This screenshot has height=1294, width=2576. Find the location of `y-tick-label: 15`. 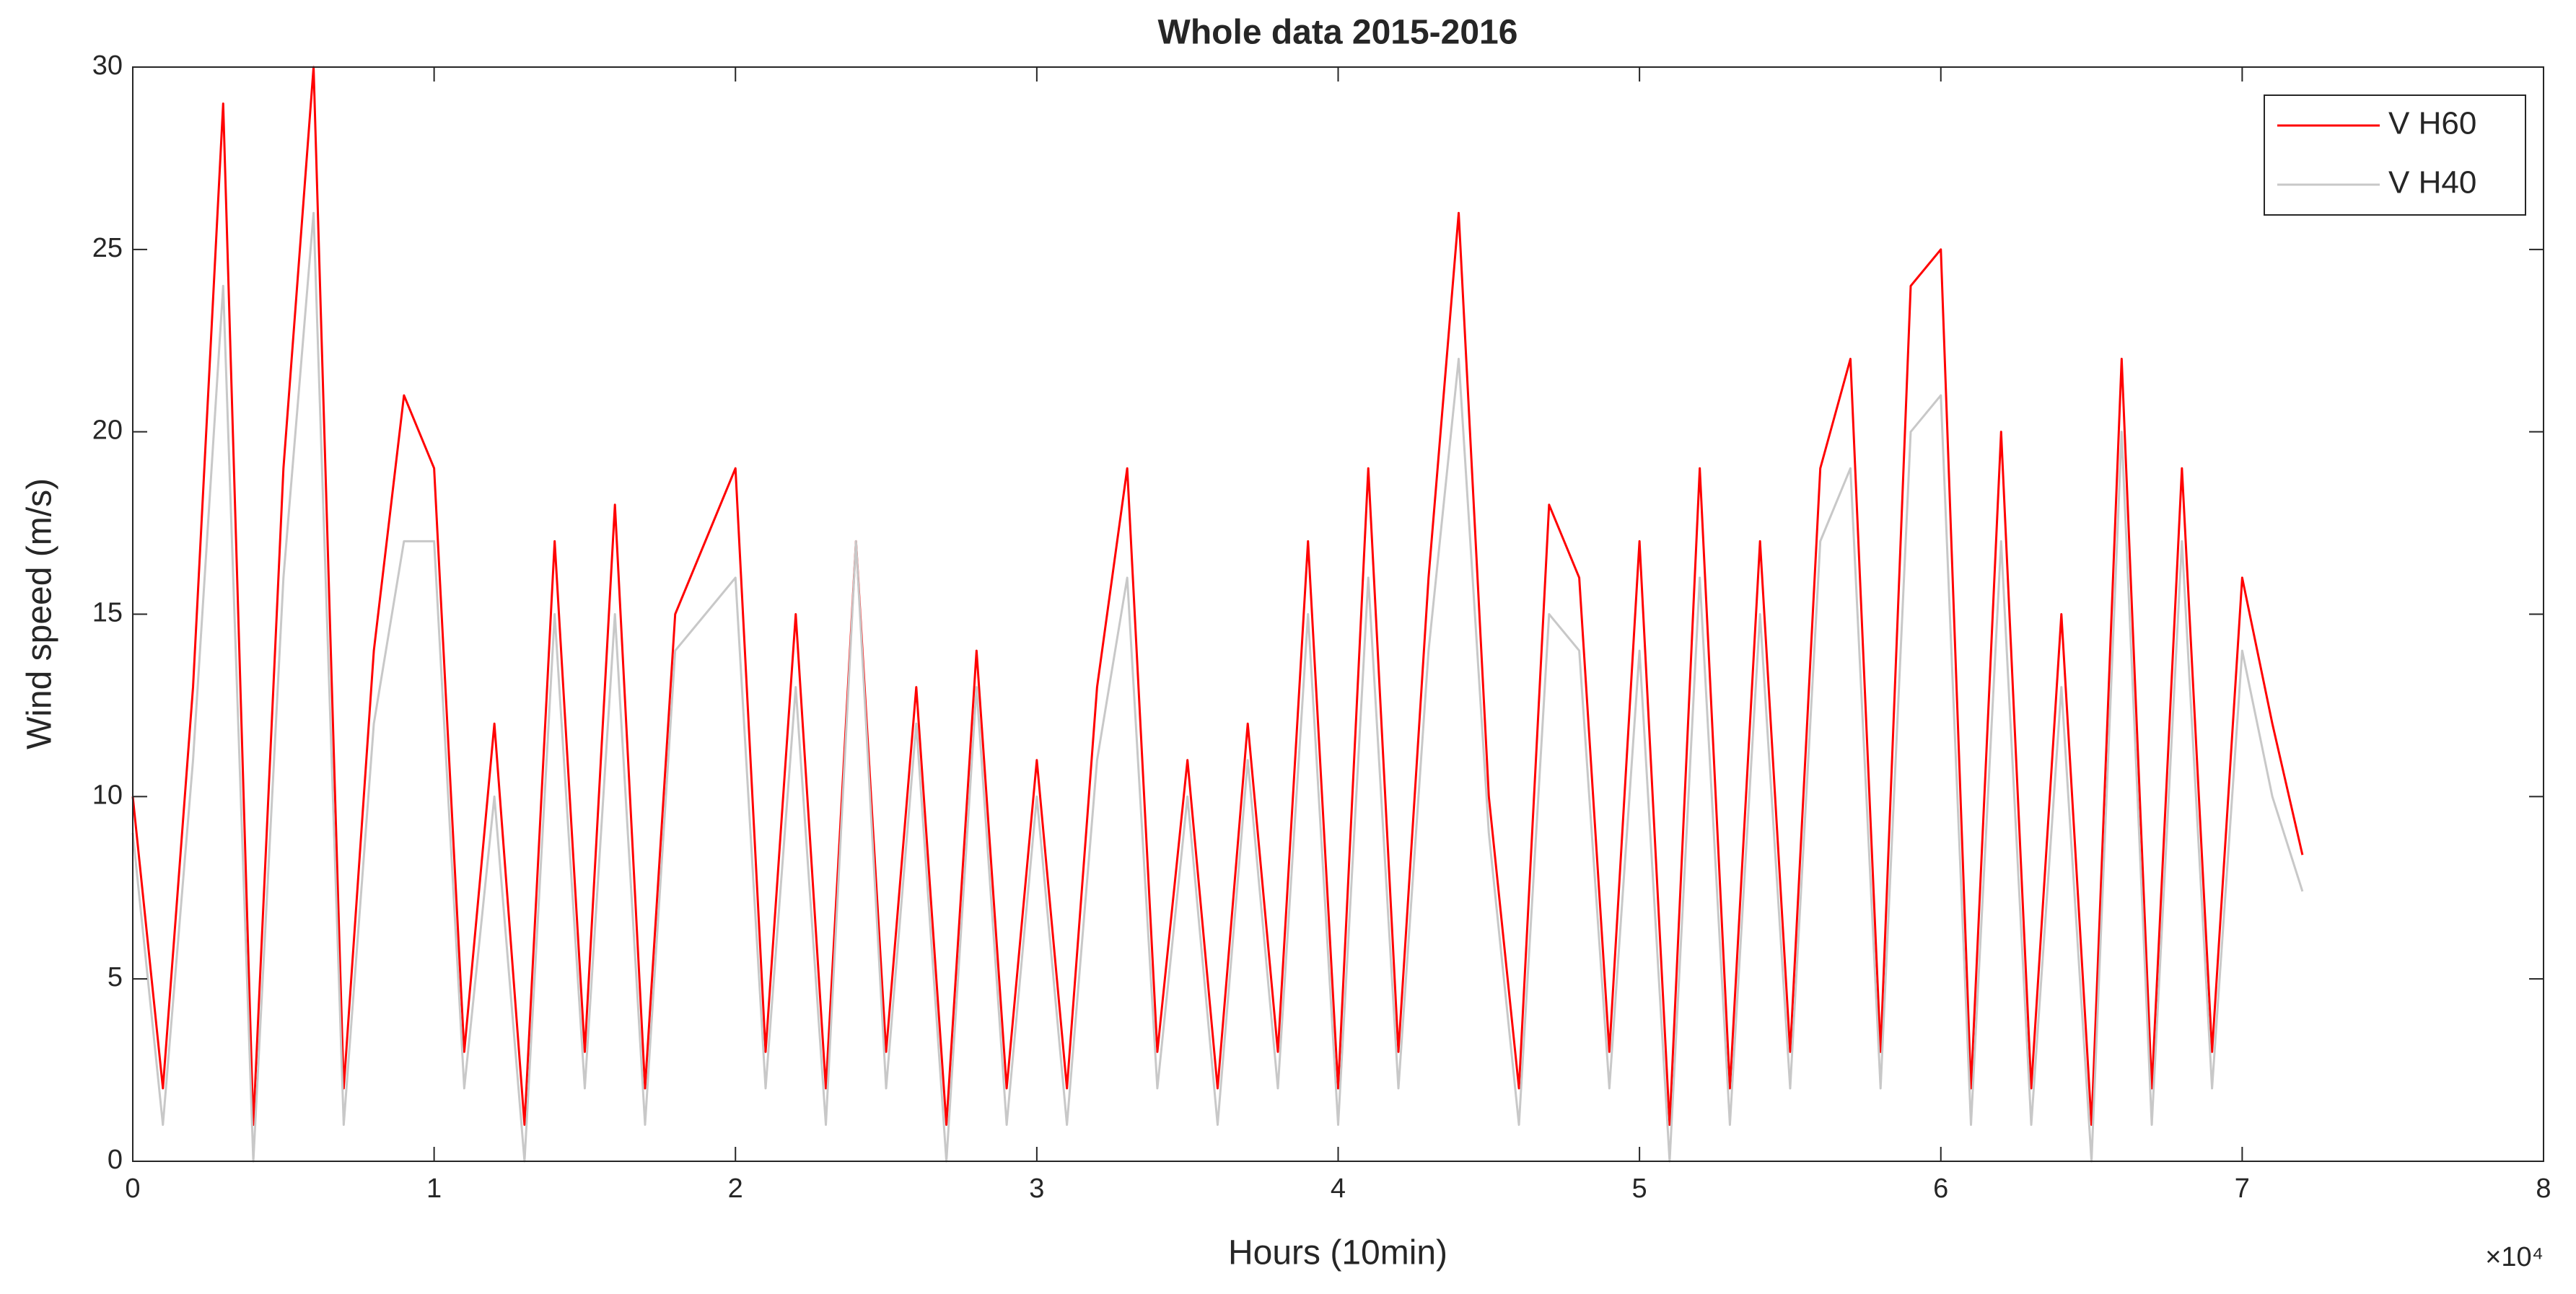

y-tick-label: 15 is located at coordinates (107, 613).